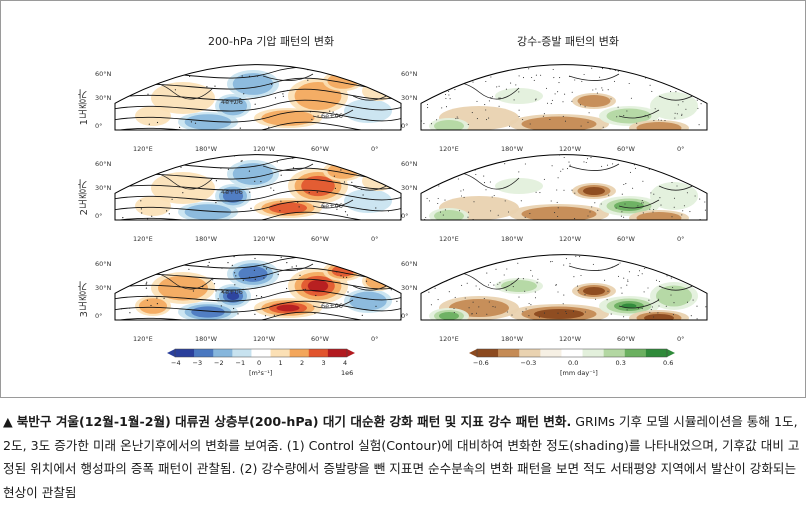 The height and width of the screenshot is (511, 809). What do you see at coordinates (8, 421) in the screenshot?
I see `caption-marker: ▲` at bounding box center [8, 421].